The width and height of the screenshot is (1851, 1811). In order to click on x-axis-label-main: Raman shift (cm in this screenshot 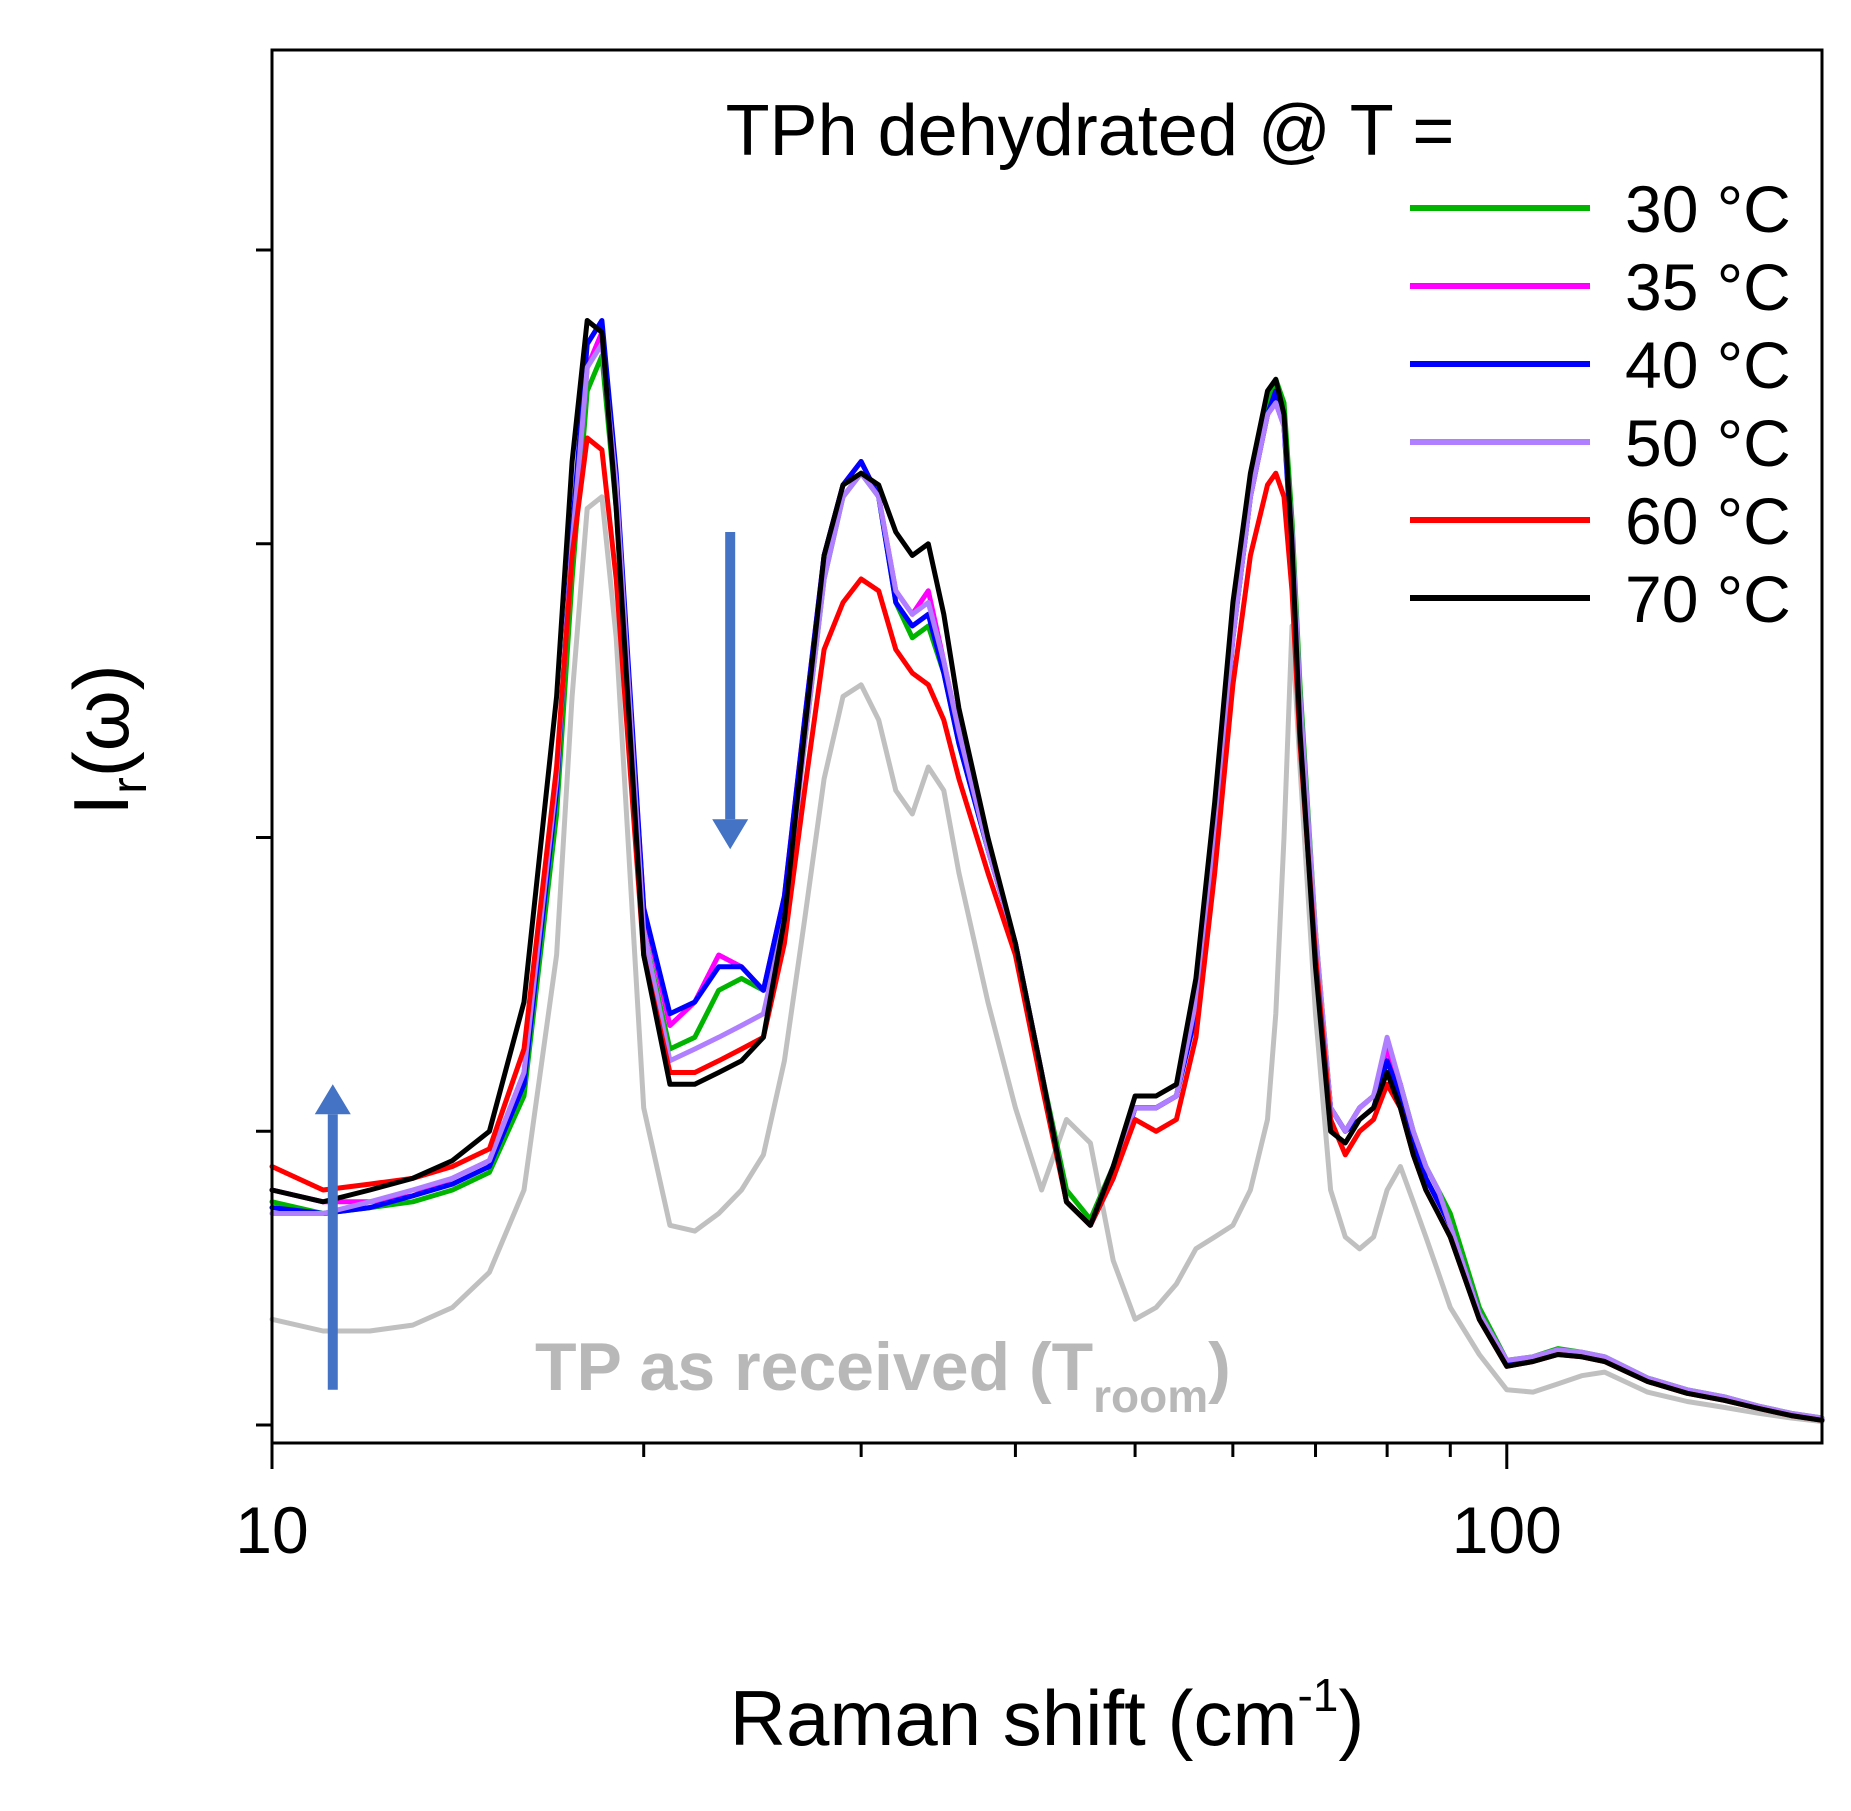, I will do `click(1014, 1718)`.